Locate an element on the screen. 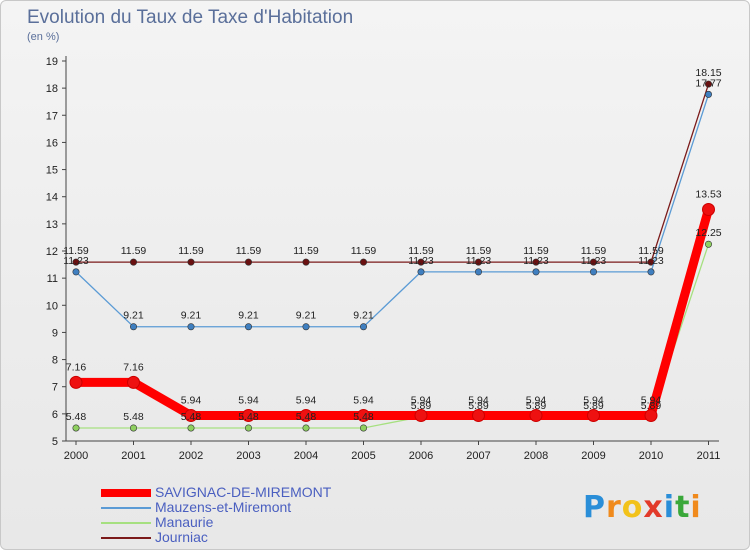  logo-letter: x is located at coordinates (653, 507).